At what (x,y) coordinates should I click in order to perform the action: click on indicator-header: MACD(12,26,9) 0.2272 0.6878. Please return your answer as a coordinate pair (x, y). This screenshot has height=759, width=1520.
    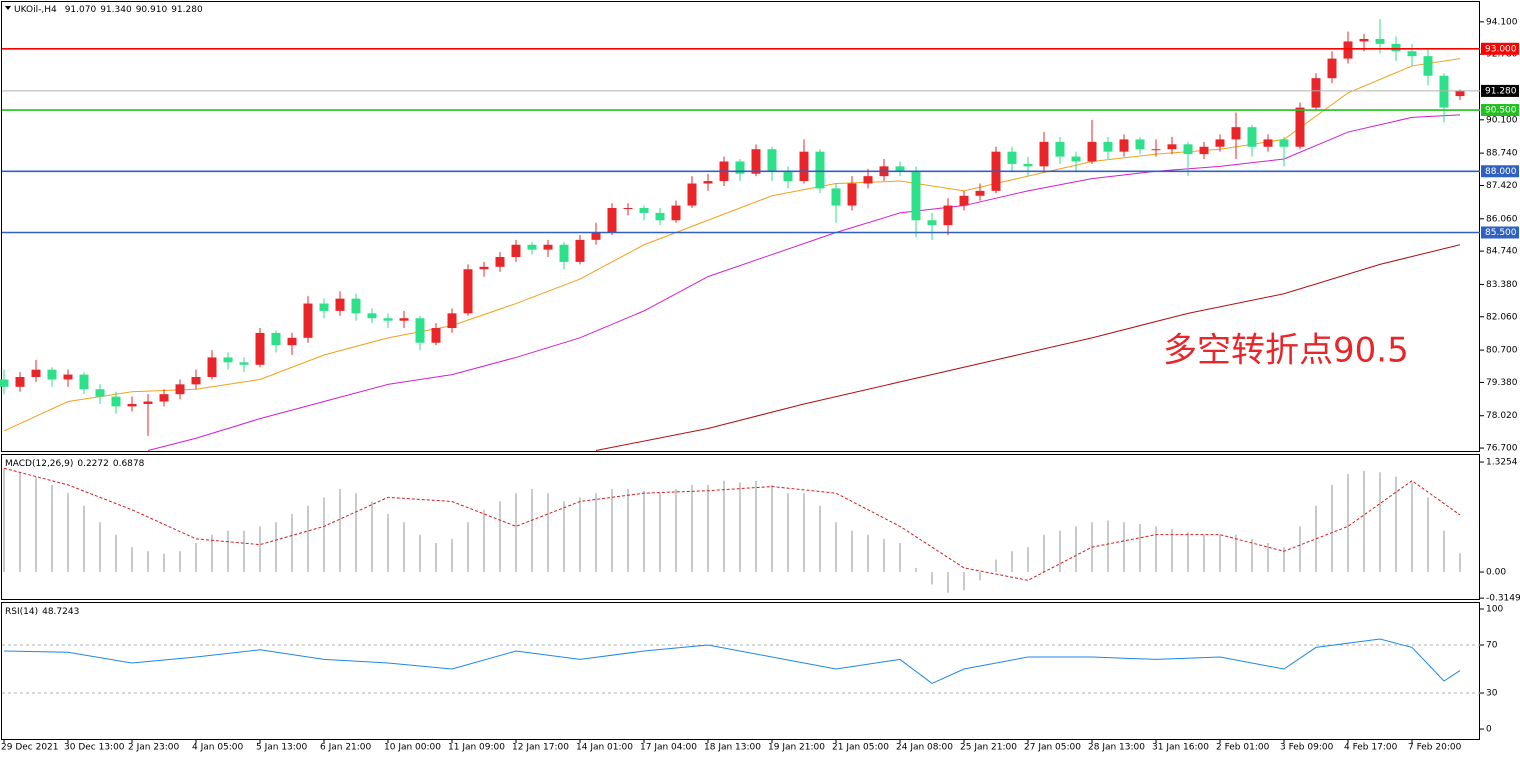
    Looking at the image, I should click on (75, 464).